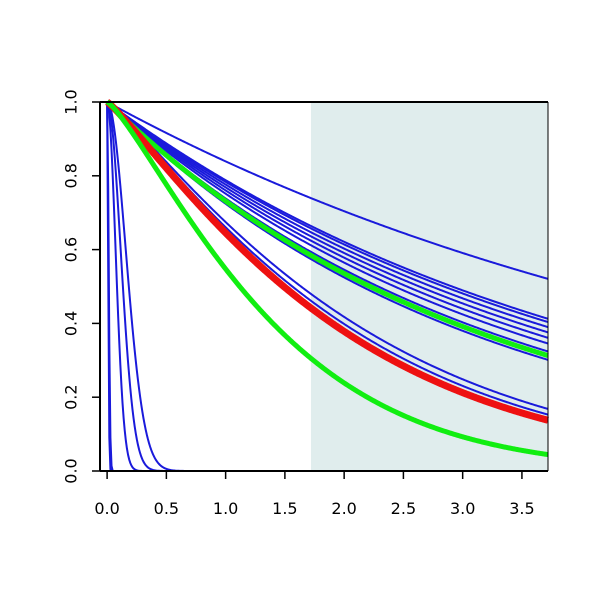 The width and height of the screenshot is (600, 600). Describe the element at coordinates (81, 286) in the screenshot. I see `y-axis: 0.0 0.2 0.4 0.6 0.8 1.0` at that location.